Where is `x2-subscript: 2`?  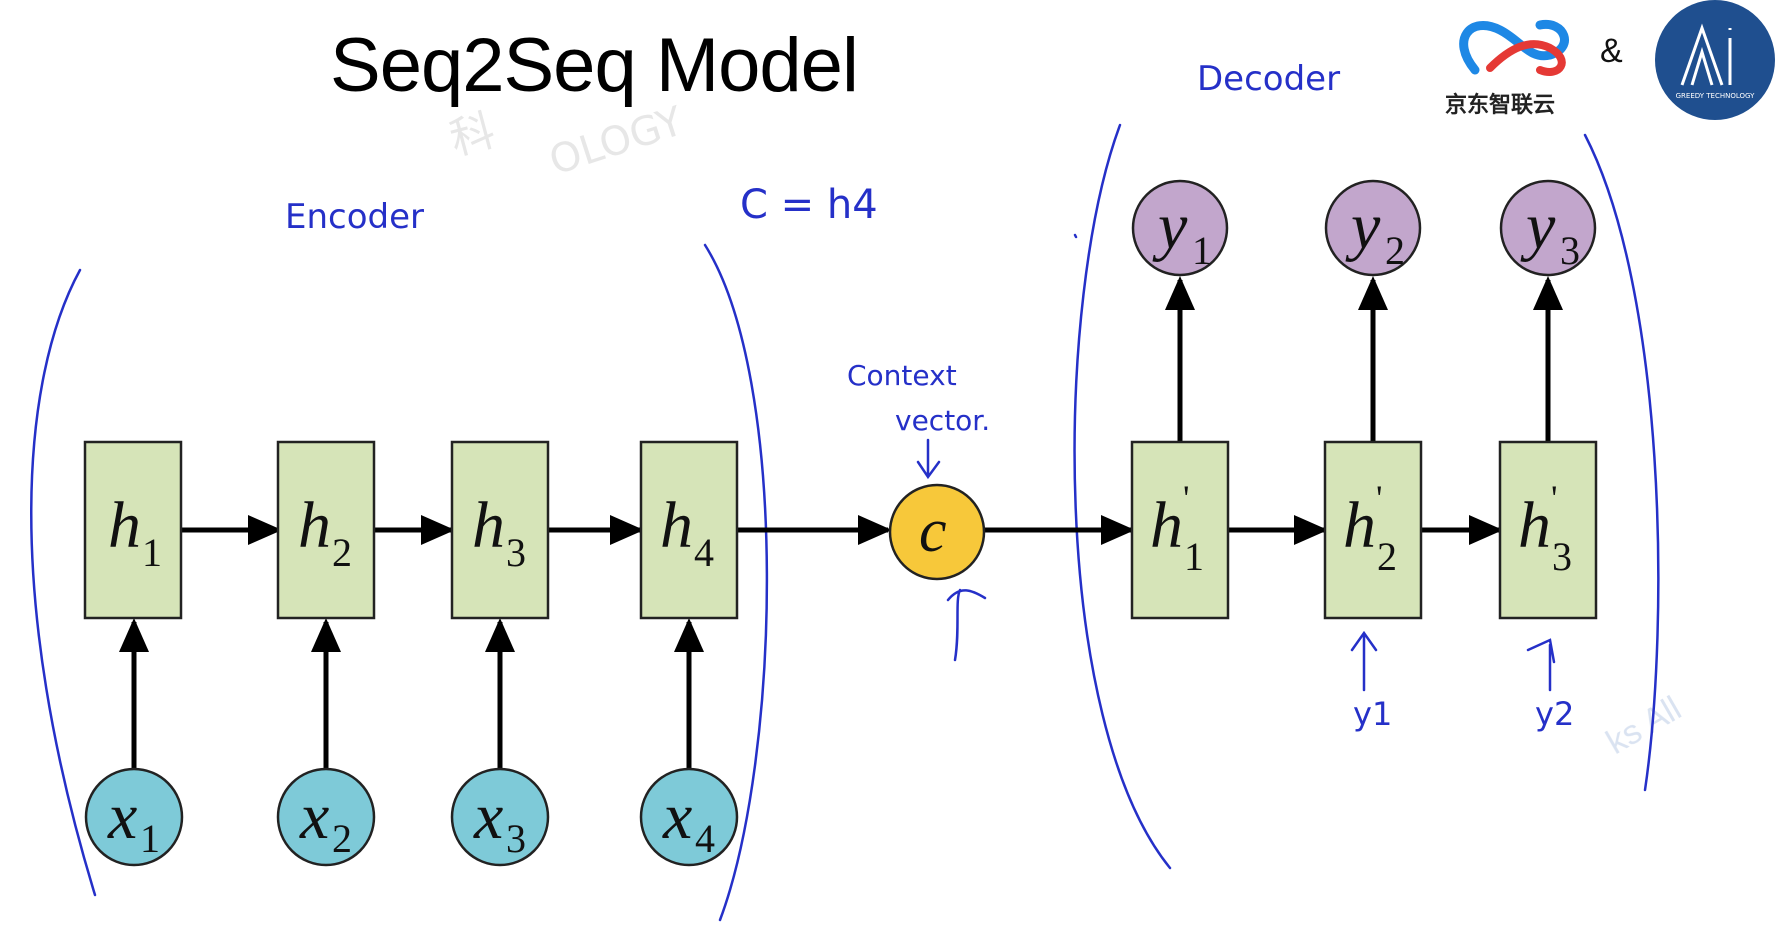 x2-subscript: 2 is located at coordinates (342, 838).